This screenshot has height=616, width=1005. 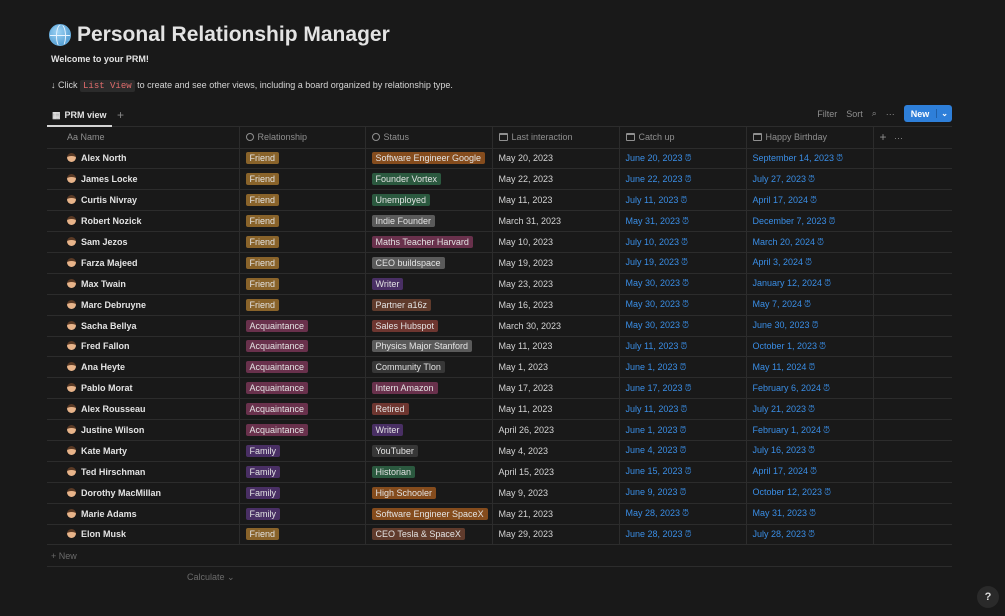 What do you see at coordinates (683, 242) in the screenshot?
I see `catch-up-cell: July 10, 2023 ⏰︎` at bounding box center [683, 242].